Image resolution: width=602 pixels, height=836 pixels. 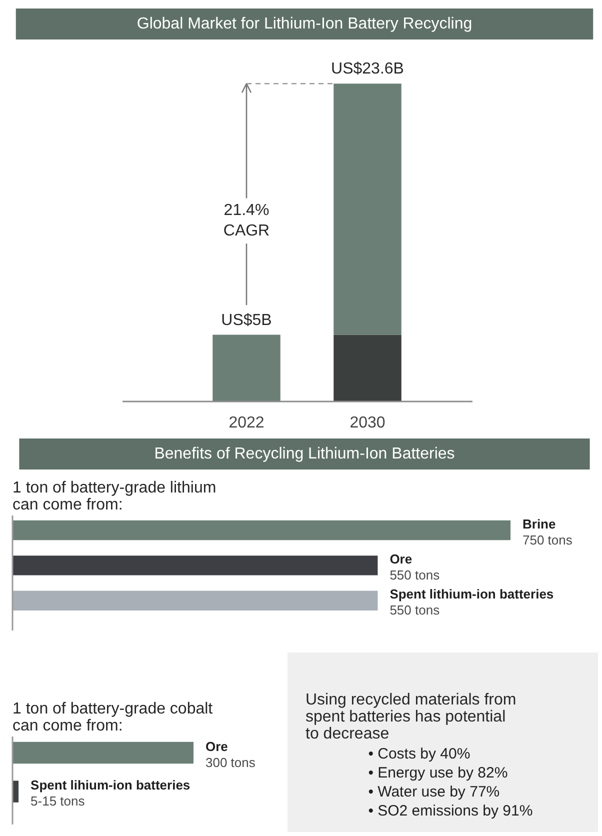 What do you see at coordinates (367, 69) in the screenshot?
I see `total-label: US$23.6B` at bounding box center [367, 69].